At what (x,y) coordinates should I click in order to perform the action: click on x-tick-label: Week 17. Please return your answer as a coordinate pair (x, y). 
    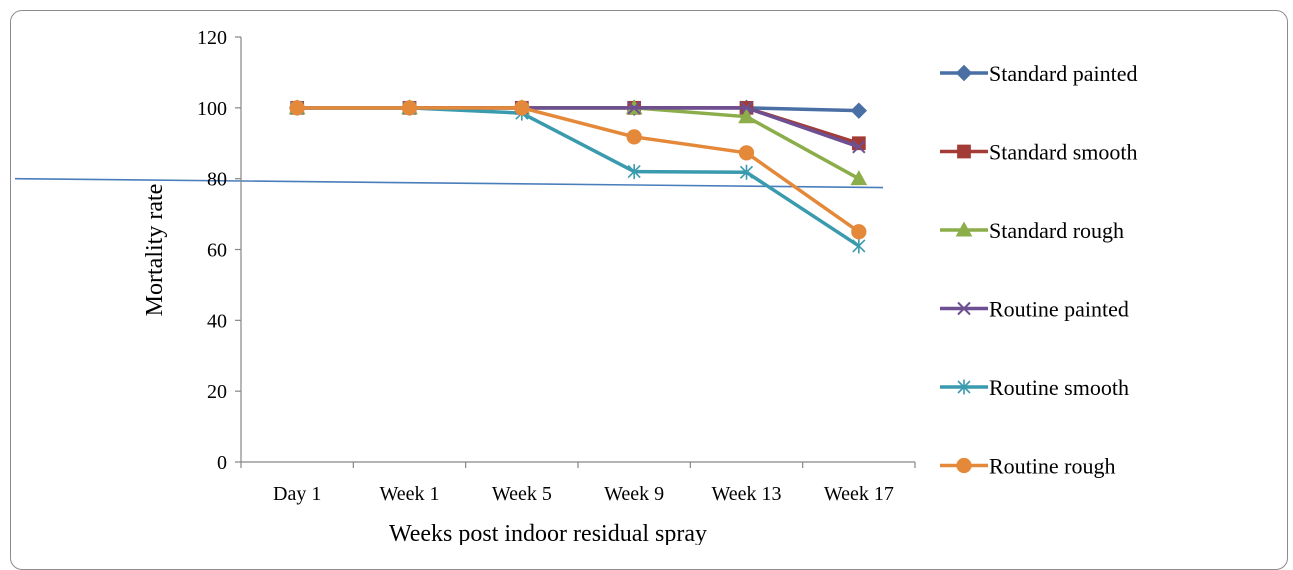
    Looking at the image, I should click on (859, 494).